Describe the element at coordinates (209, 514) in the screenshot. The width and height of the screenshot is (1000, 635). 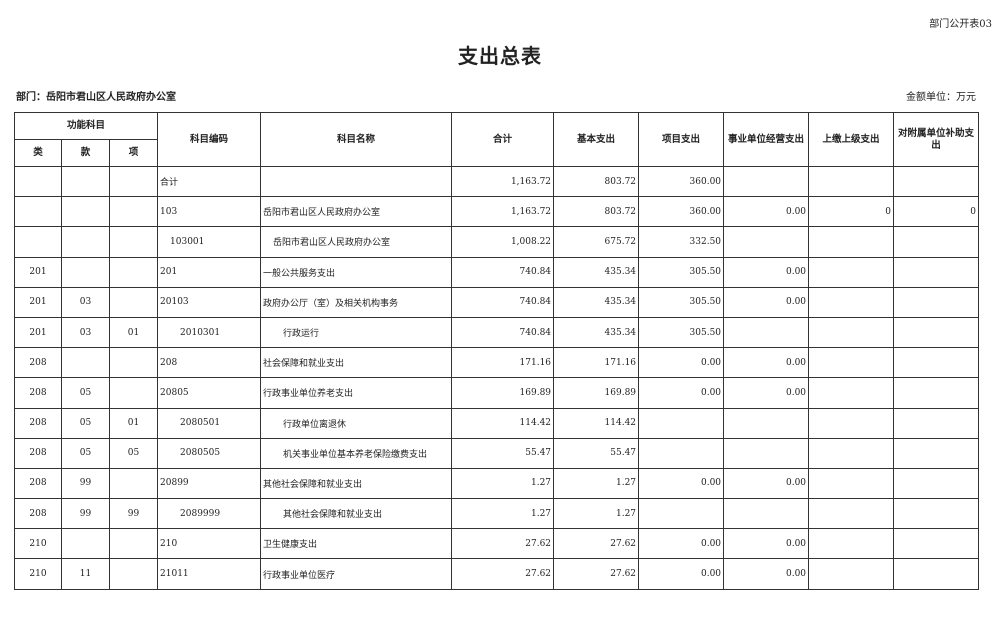
I see `cell-code: 2089999` at that location.